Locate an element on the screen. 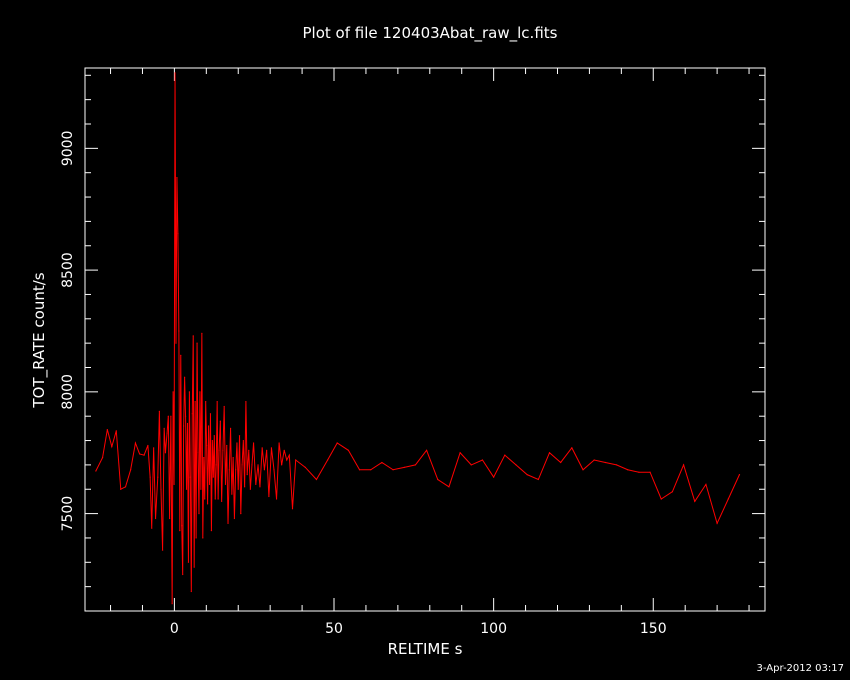  chart-title: Plot of file 120403Abat_raw_lc.fits is located at coordinates (430, 33).